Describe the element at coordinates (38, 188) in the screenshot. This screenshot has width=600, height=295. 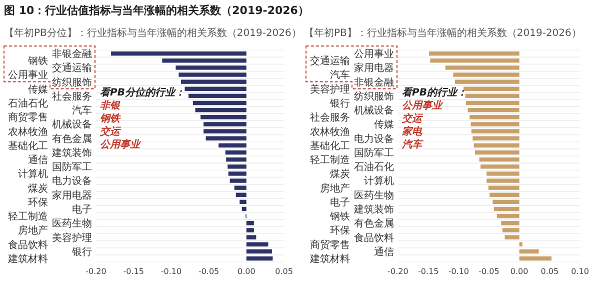
I see `y-tick-label: 煤炭` at that location.